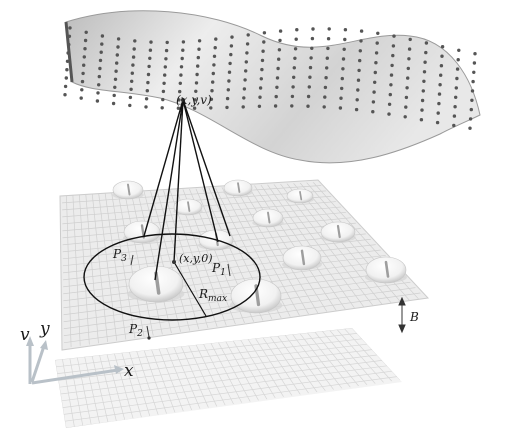  I want to click on point-markers, so click(180, 296).